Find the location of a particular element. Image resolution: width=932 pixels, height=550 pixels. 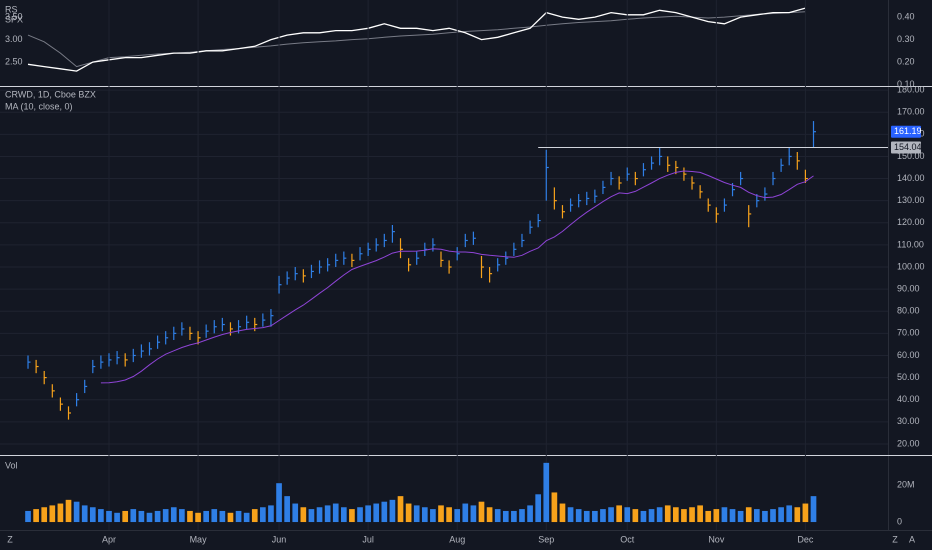

x-tick-label: Dec is located at coordinates (805, 539).